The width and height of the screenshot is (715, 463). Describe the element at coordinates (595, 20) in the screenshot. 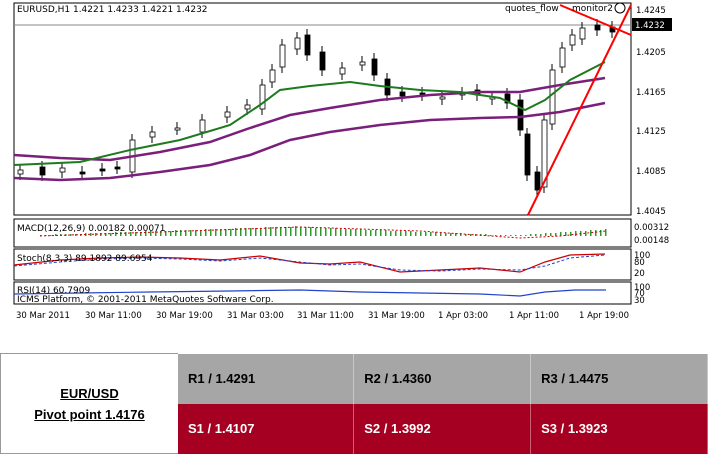

I see `resistance-trendline` at that location.